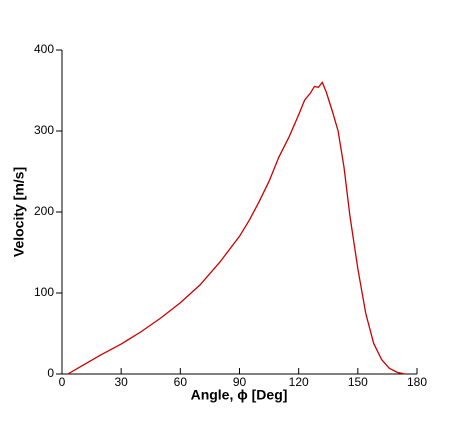 This screenshot has height=421, width=474. I want to click on x-tick-label: 30, so click(121, 382).